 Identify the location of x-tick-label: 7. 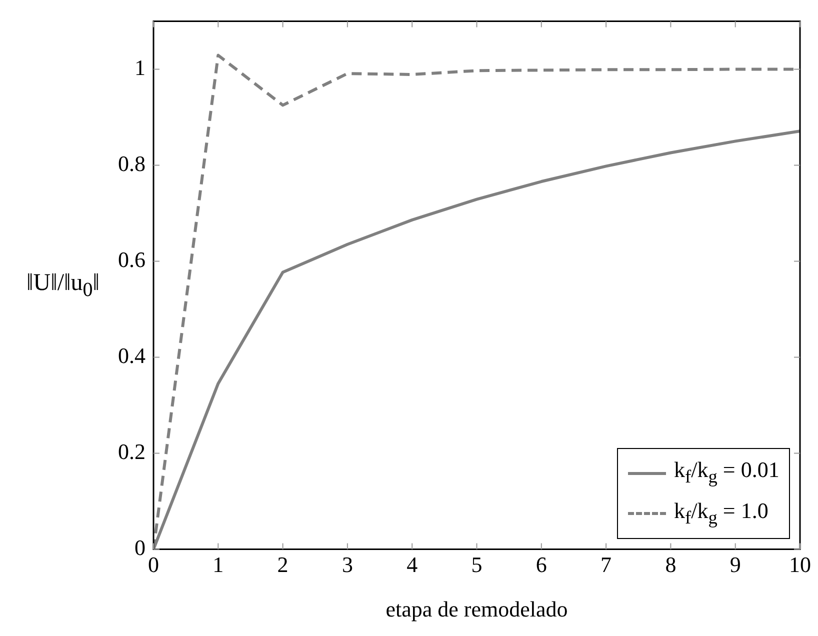
(606, 565).